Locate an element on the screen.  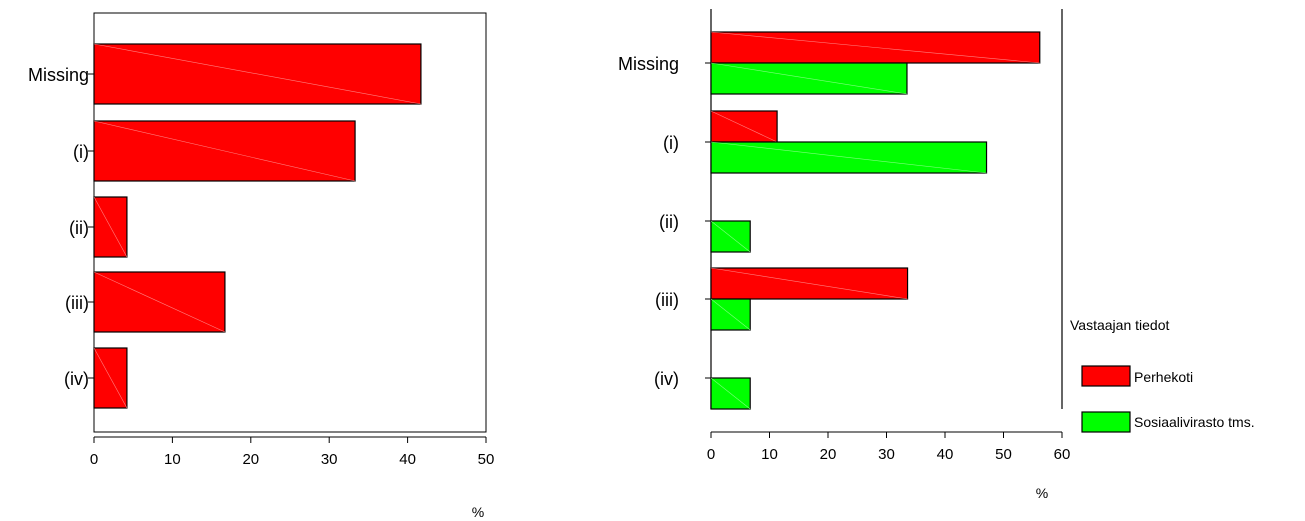
chart-2-y-tick-label: (iii) is located at coordinates (667, 300).